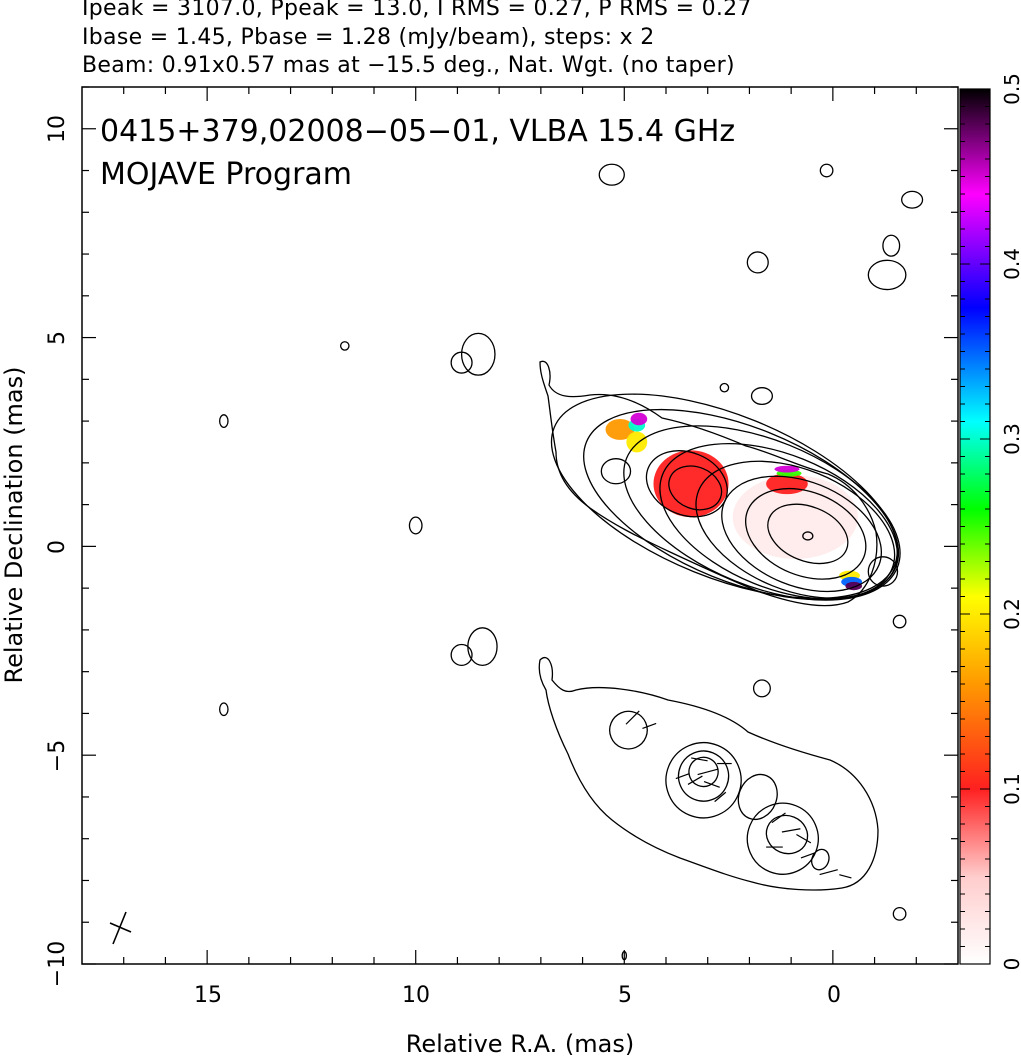  Describe the element at coordinates (57, 964) in the screenshot. I see `y-tick-label-minus10: −10` at that location.